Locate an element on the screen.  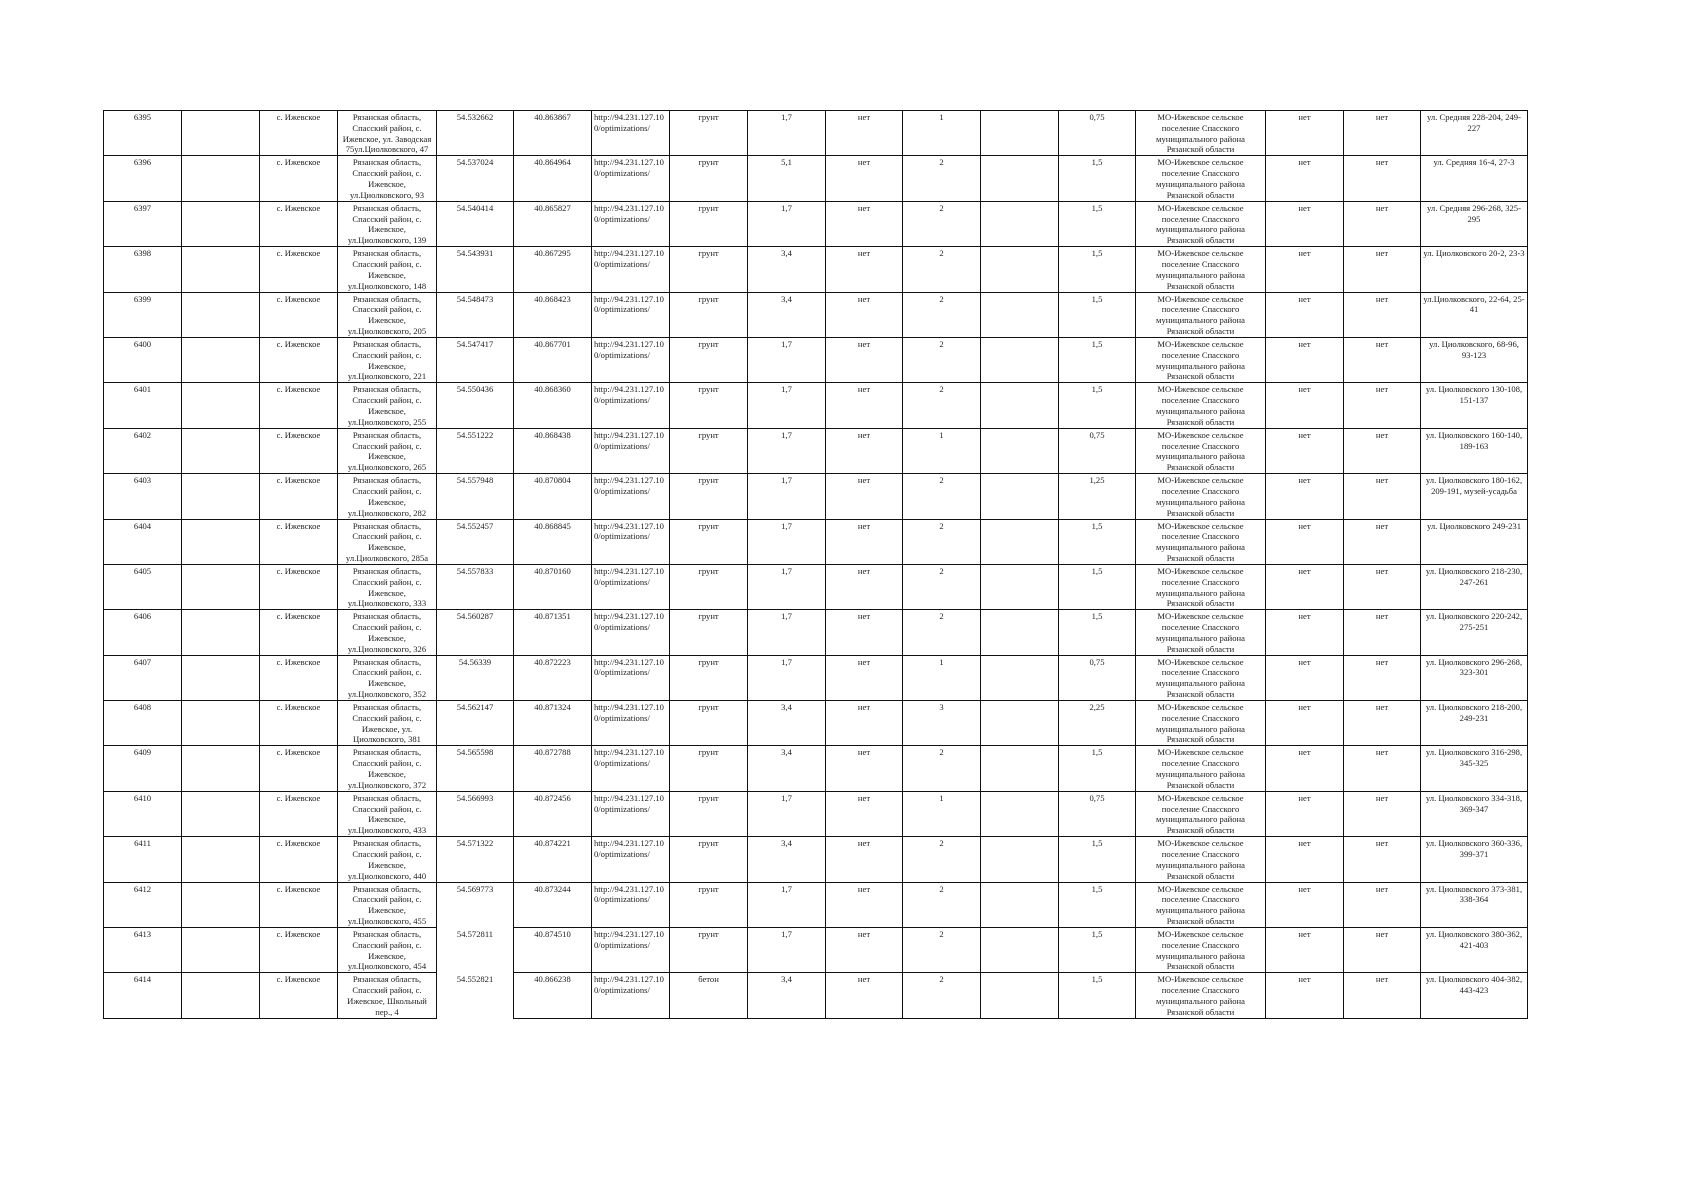
length-cell: 5,1 is located at coordinates (786, 178).